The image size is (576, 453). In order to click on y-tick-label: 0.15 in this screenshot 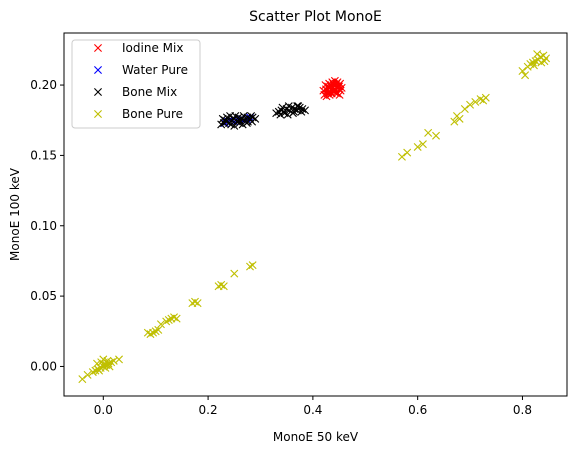, I will do `click(43, 155)`.